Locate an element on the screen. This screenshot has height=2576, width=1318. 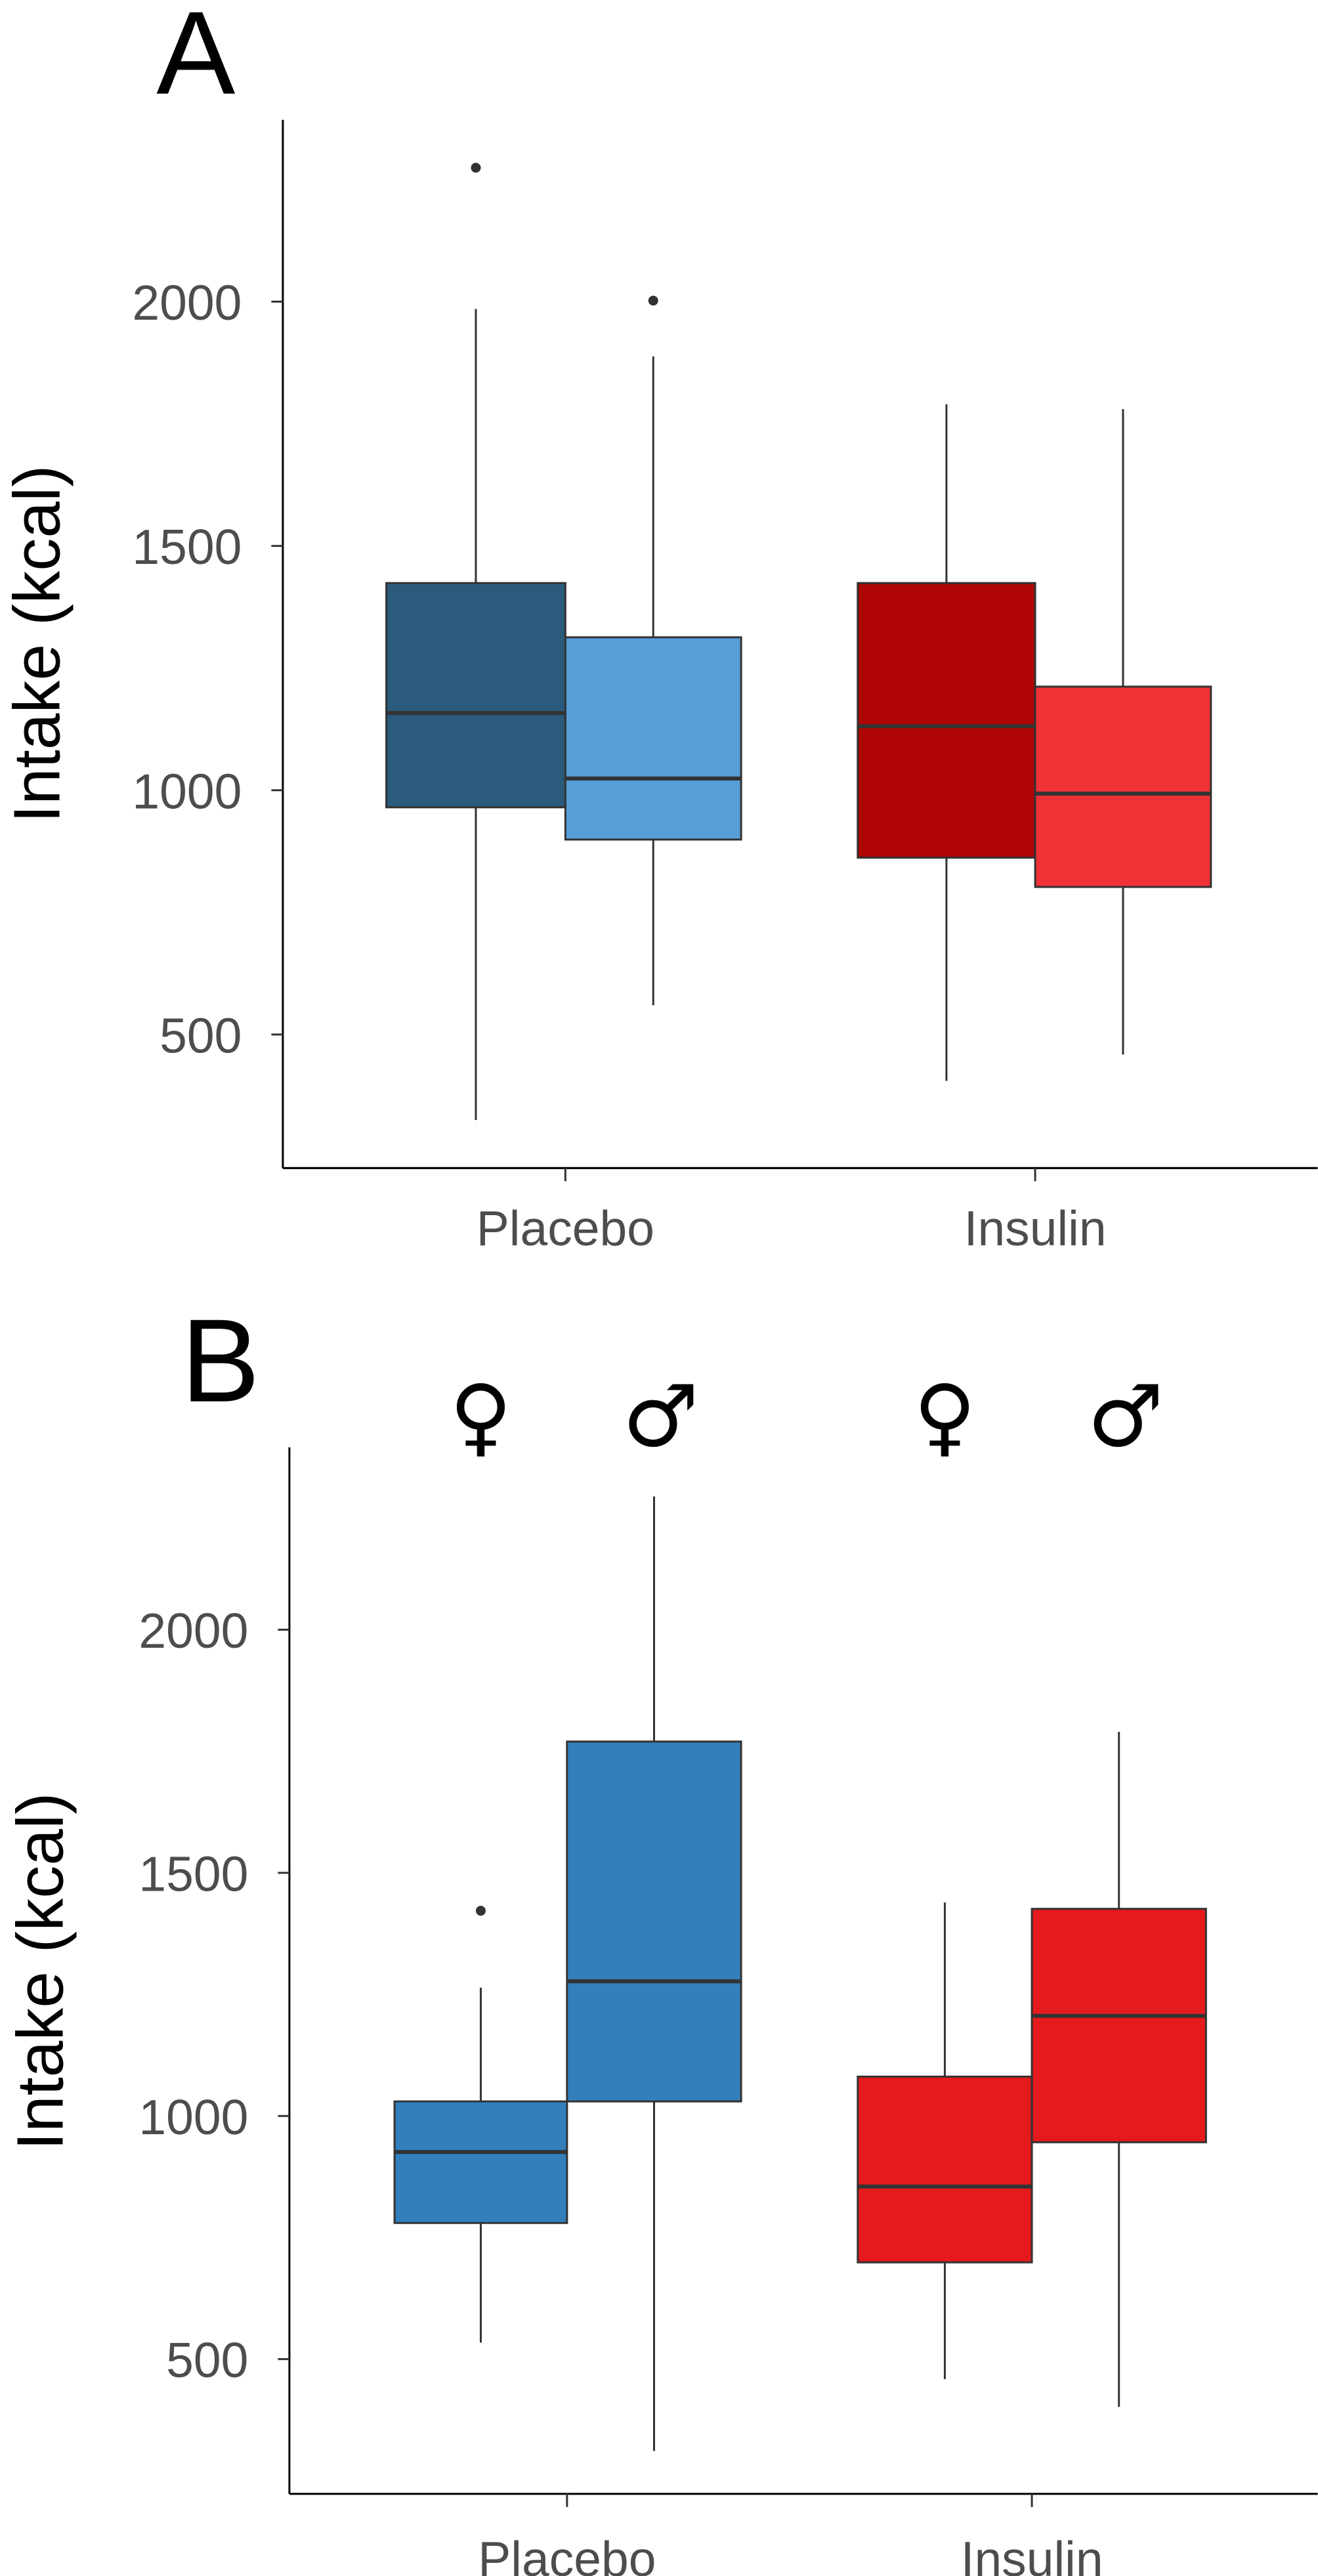
y-axis-title-a: Intake (kcal) is located at coordinates (37, 644).